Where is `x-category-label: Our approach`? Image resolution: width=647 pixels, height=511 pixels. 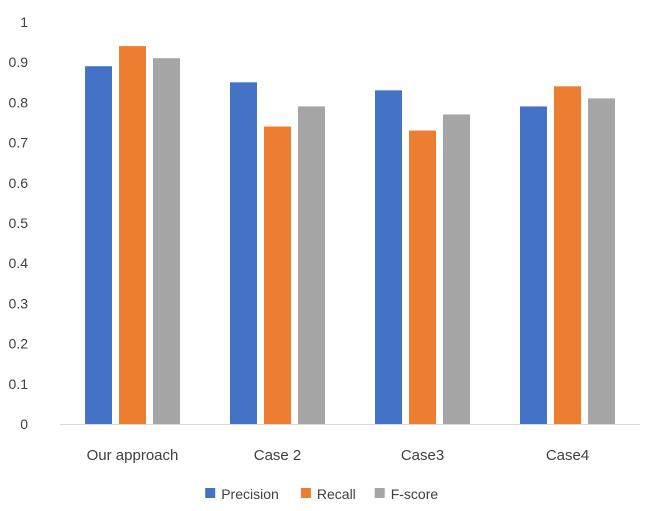 x-category-label: Our approach is located at coordinates (133, 455).